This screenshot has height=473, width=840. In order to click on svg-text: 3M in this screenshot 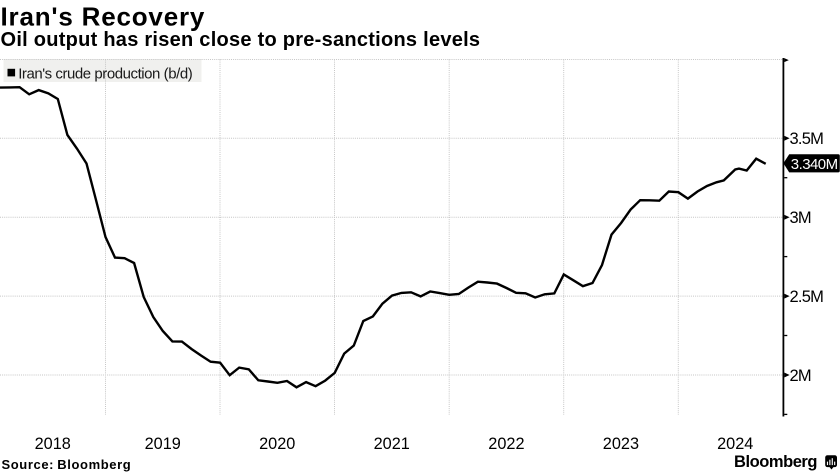, I will do `click(800, 218)`.